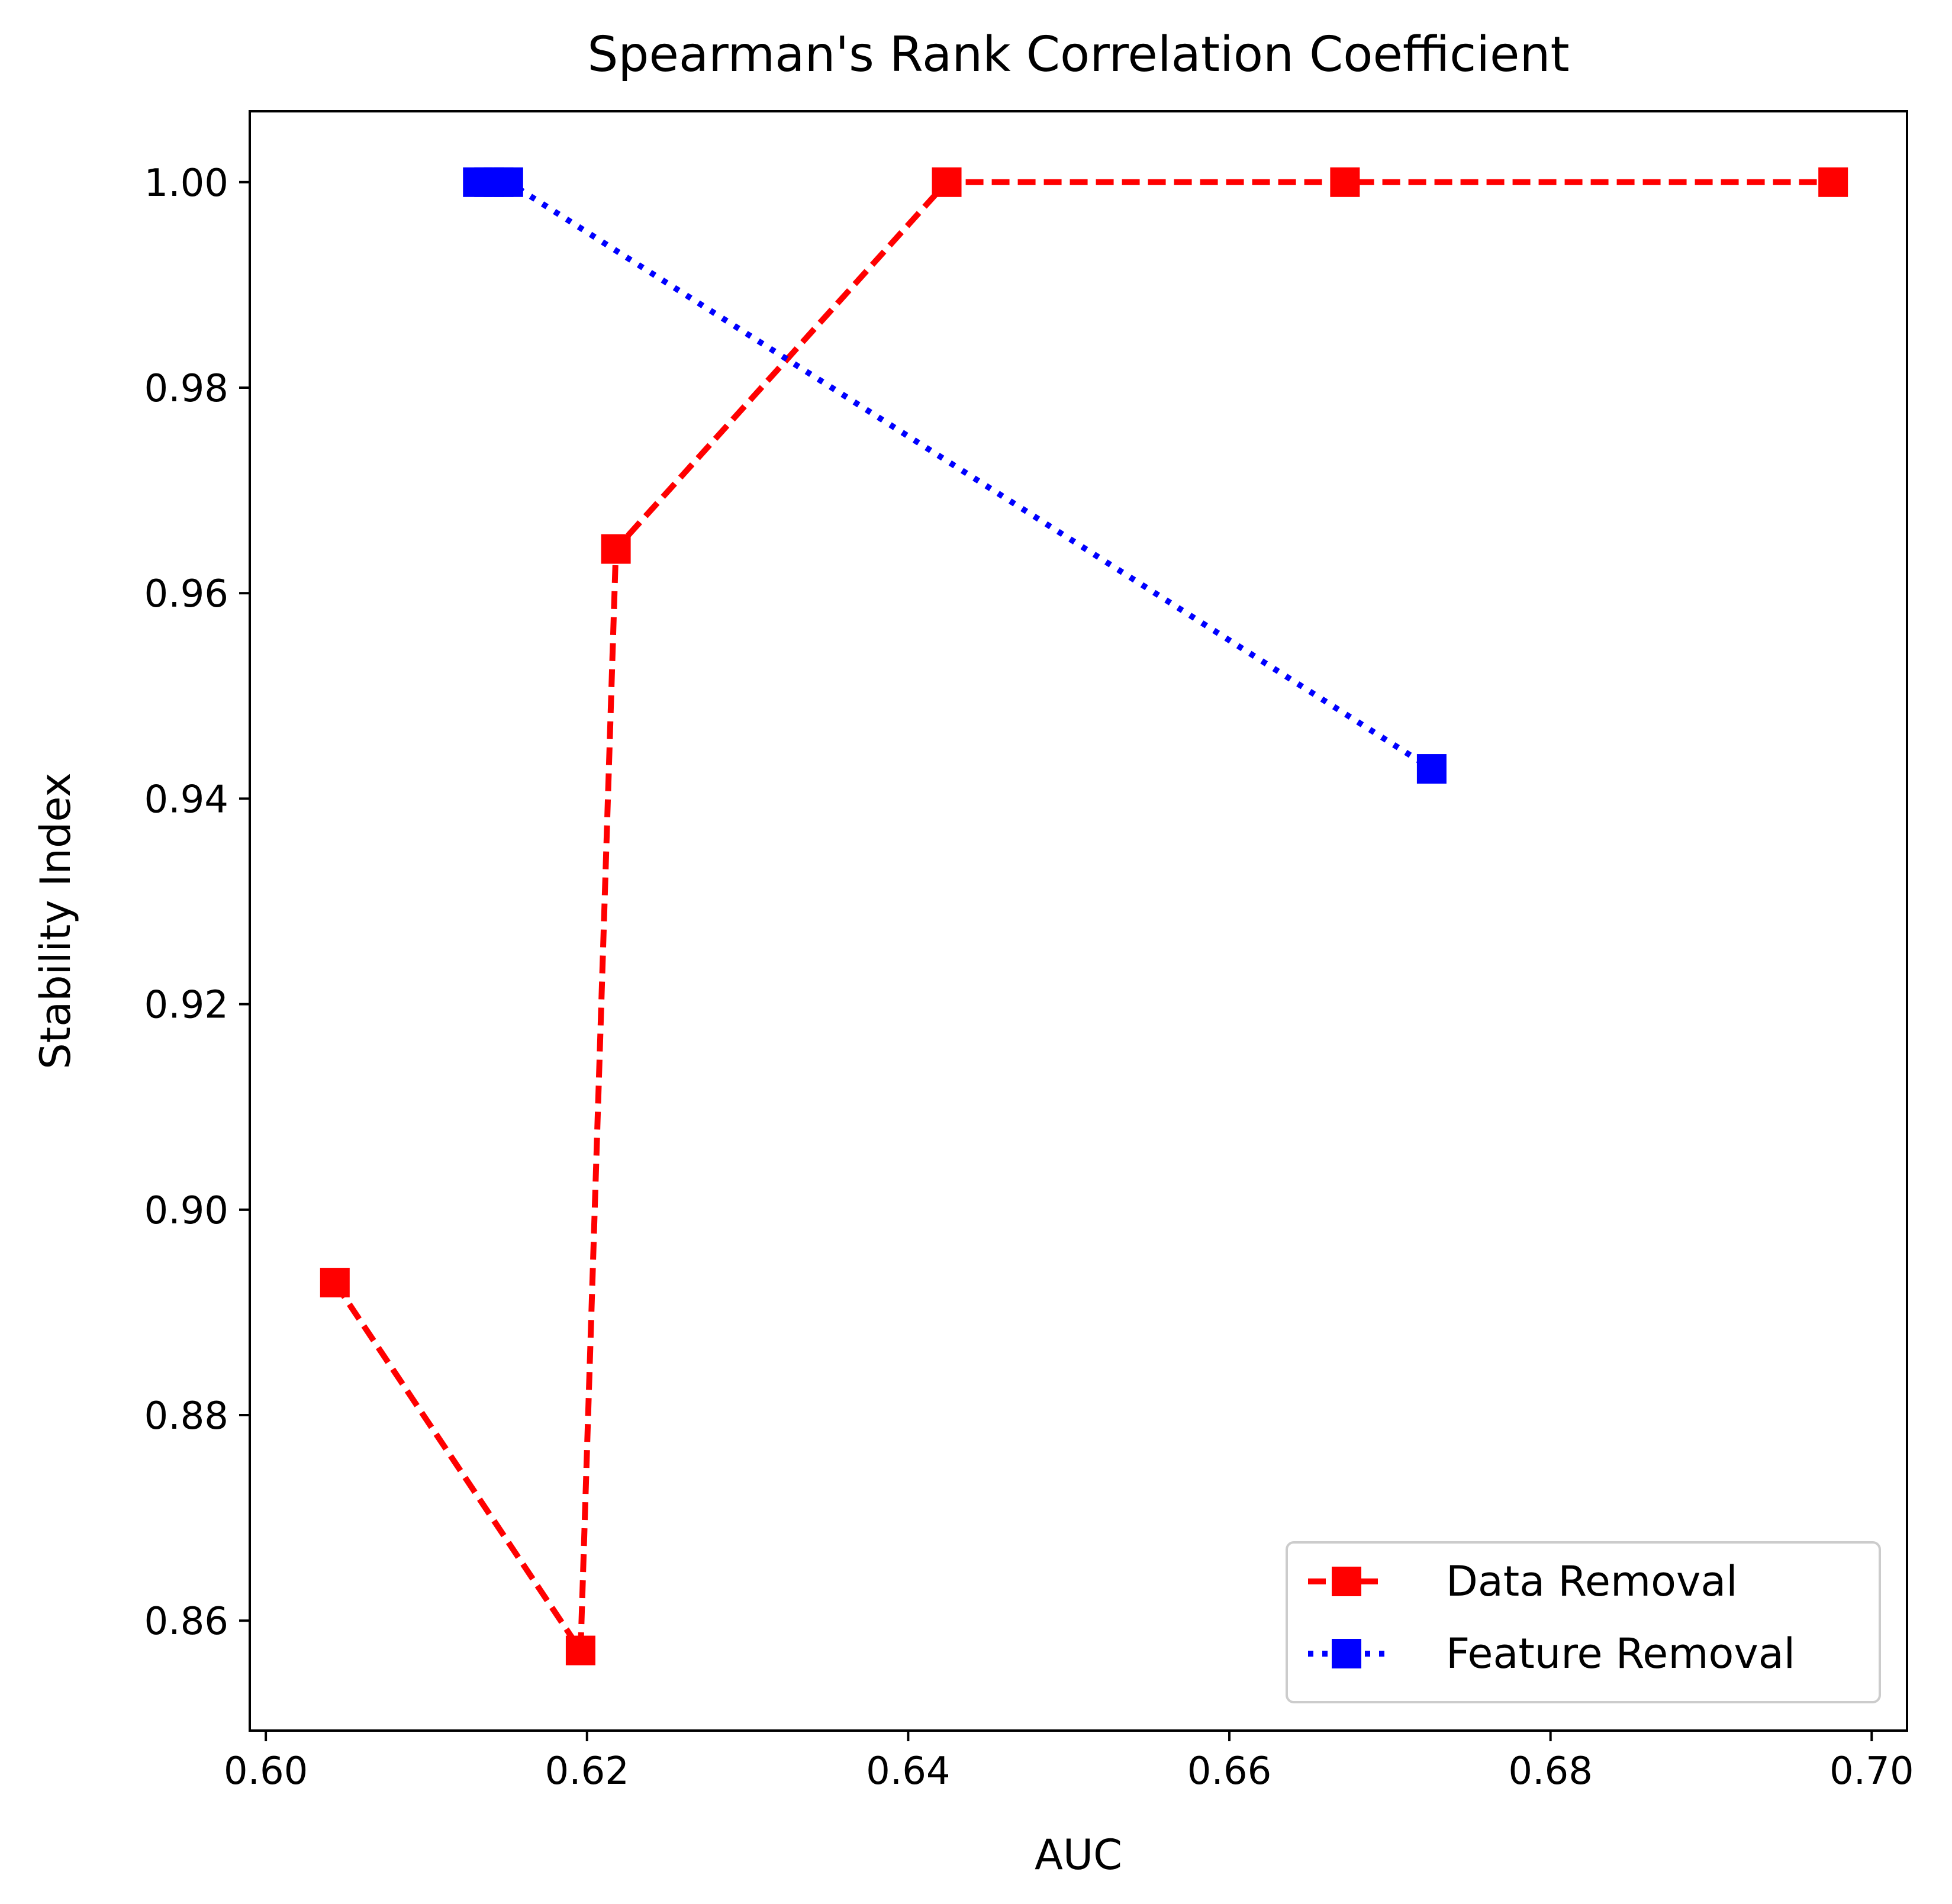 Image resolution: width=1952 pixels, height=1904 pixels. Describe the element at coordinates (186, 183) in the screenshot. I see `y-tick-label: 1.00` at that location.